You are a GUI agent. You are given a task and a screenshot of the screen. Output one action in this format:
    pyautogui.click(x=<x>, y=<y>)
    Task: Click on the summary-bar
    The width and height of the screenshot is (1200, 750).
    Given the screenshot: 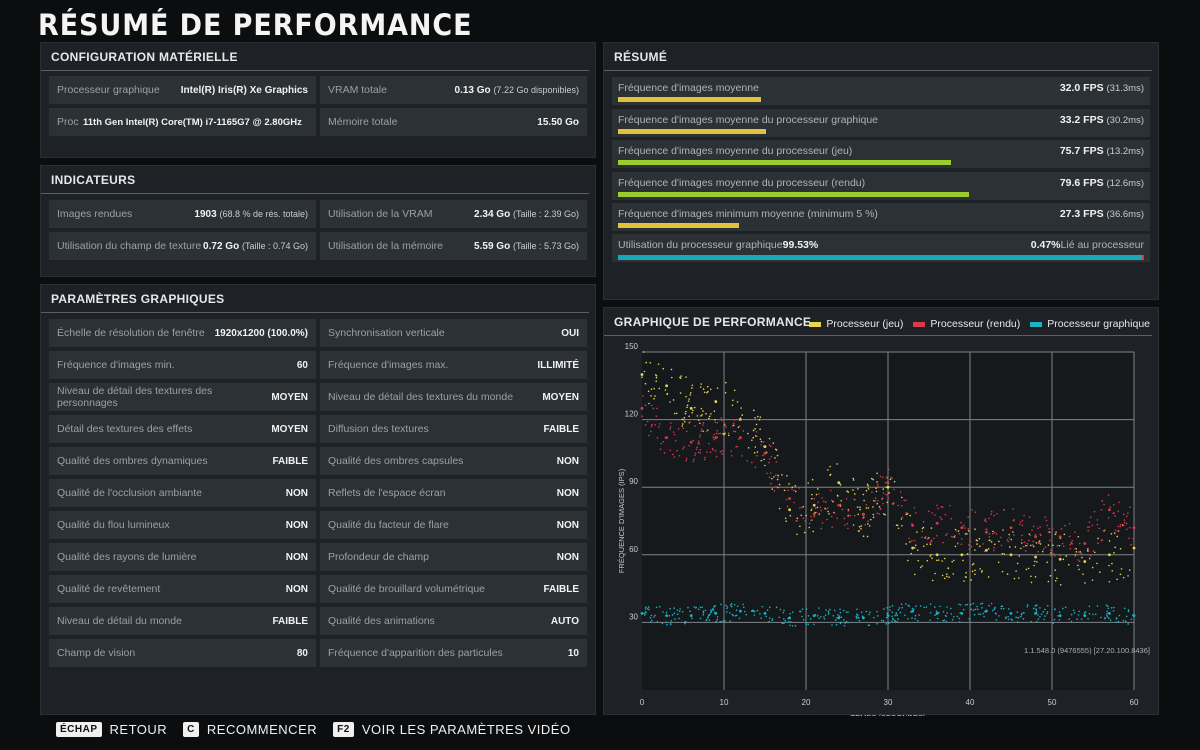 What is the action you would take?
    pyautogui.click(x=689, y=99)
    